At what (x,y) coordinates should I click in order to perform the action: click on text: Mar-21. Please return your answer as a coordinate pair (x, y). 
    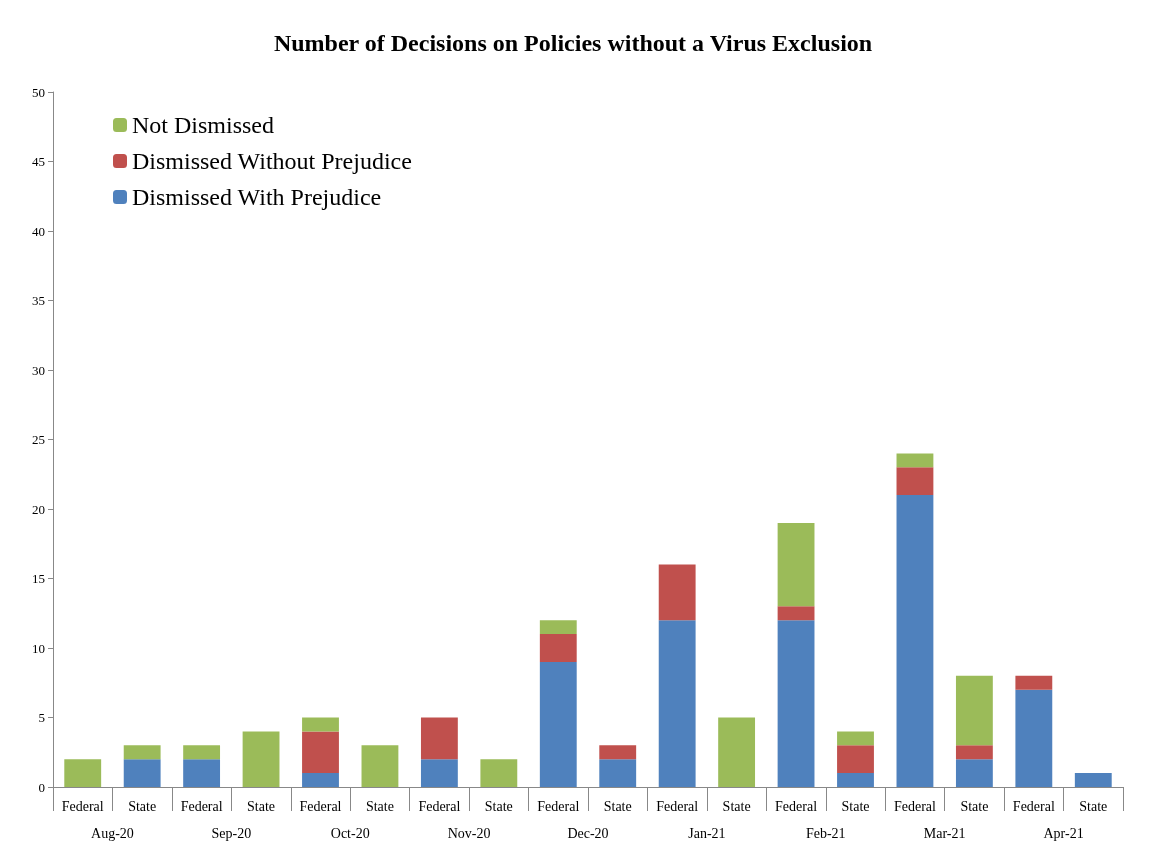
    Looking at the image, I should click on (944, 833).